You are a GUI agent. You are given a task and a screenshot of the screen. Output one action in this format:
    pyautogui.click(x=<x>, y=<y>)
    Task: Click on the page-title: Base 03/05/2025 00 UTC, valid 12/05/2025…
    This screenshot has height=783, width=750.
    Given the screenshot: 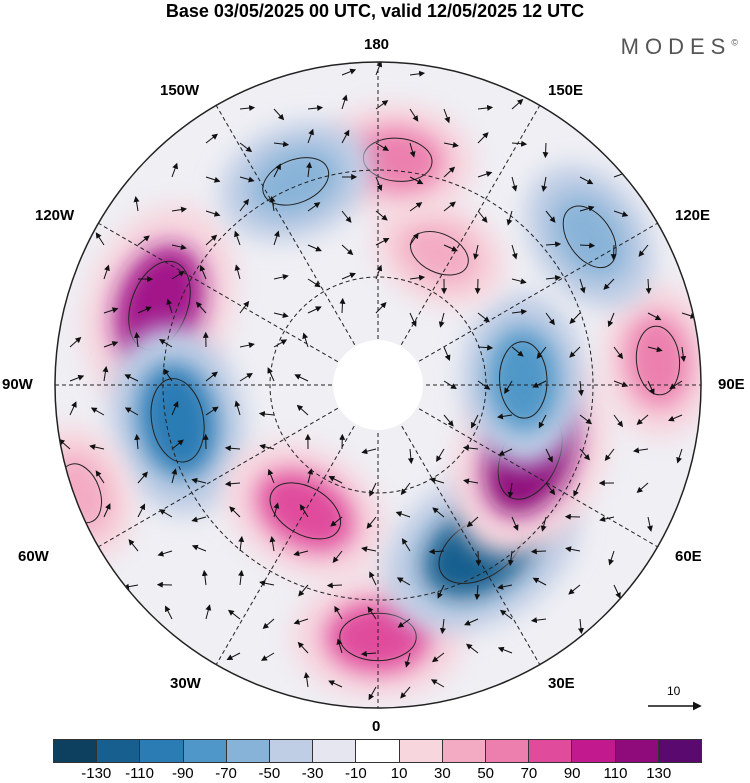 What is the action you would take?
    pyautogui.click(x=375, y=11)
    